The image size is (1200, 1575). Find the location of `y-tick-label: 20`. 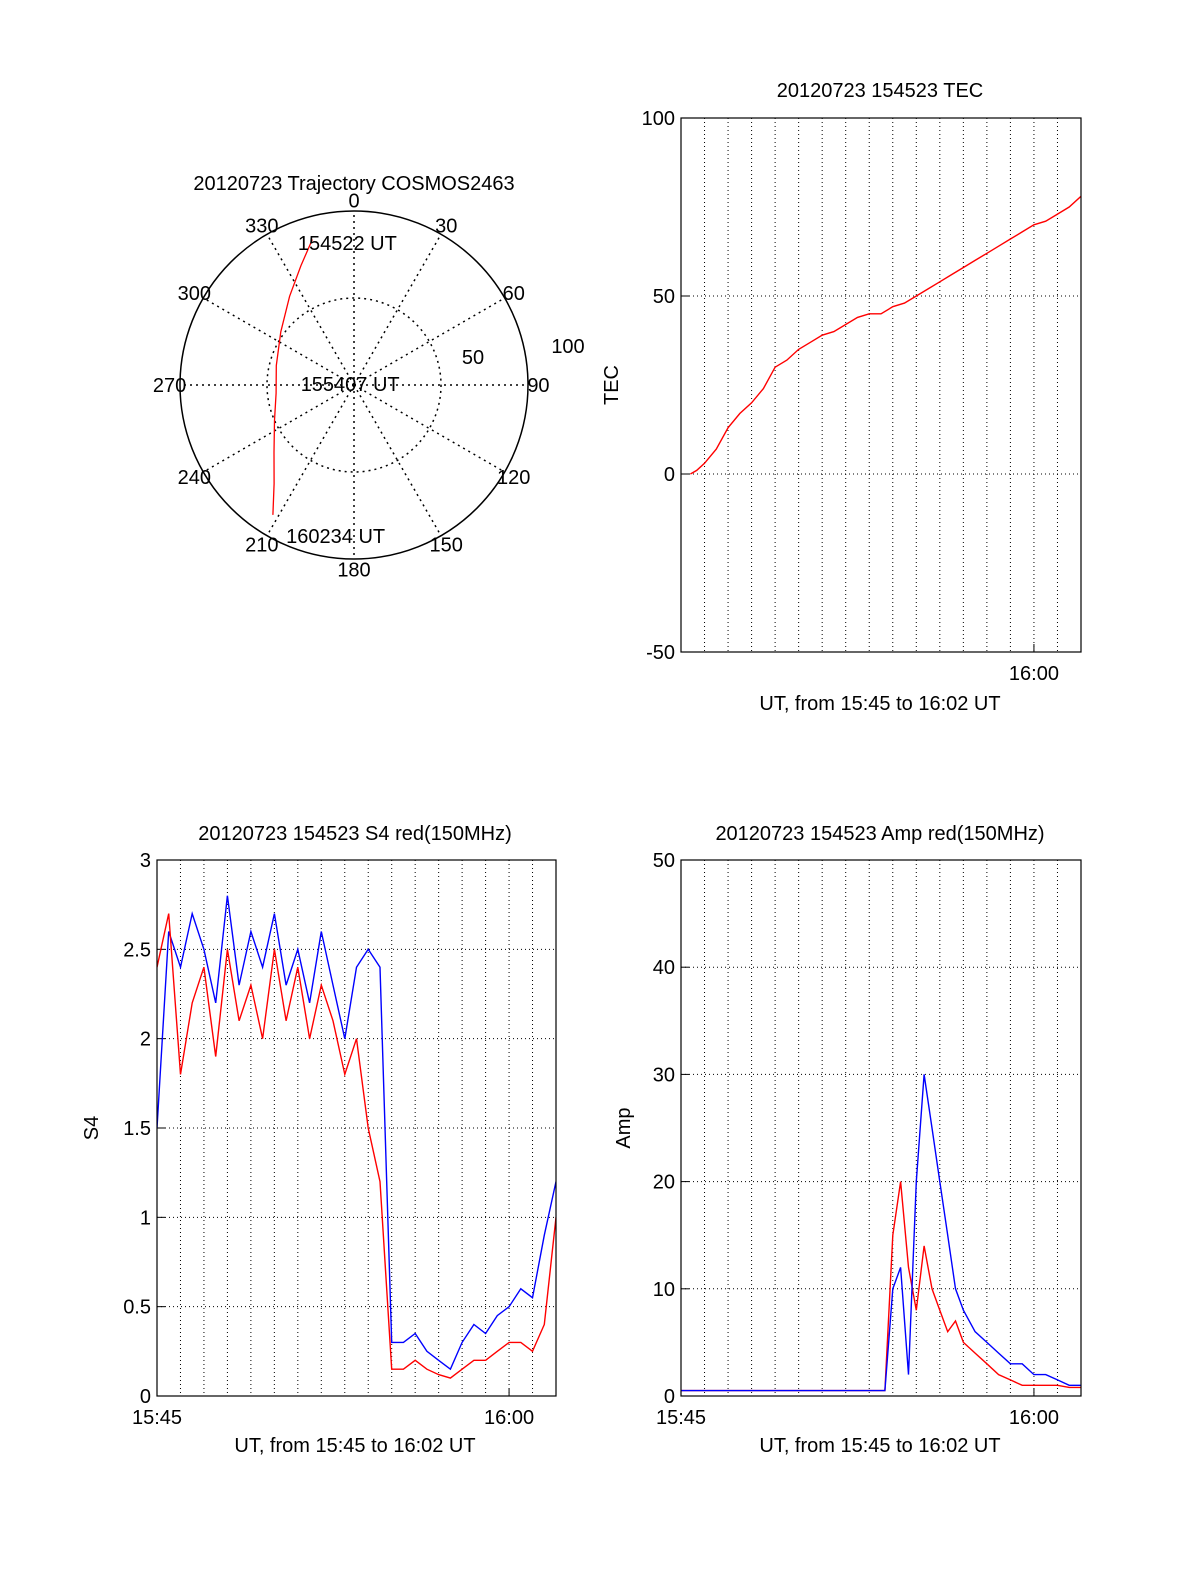

y-tick-label: 20 is located at coordinates (664, 1183).